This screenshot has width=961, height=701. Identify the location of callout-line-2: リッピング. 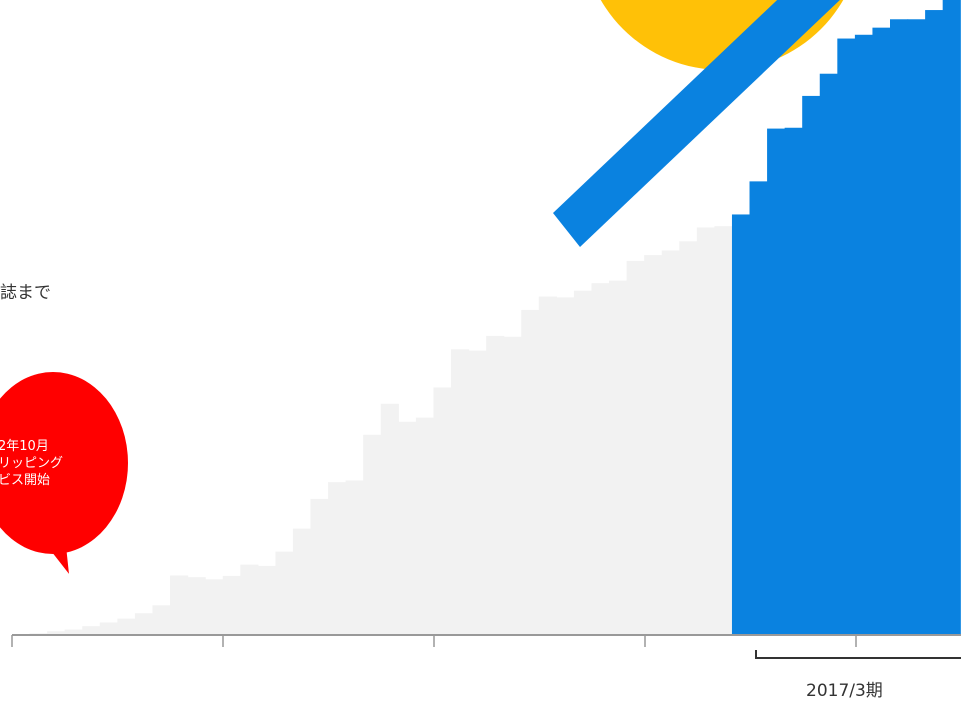
(32, 463).